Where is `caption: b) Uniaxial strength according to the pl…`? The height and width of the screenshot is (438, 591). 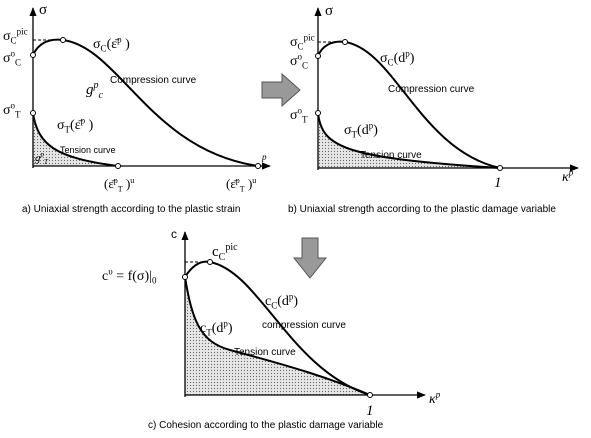 caption: b) Uniaxial strength according to the pl… is located at coordinates (422, 209).